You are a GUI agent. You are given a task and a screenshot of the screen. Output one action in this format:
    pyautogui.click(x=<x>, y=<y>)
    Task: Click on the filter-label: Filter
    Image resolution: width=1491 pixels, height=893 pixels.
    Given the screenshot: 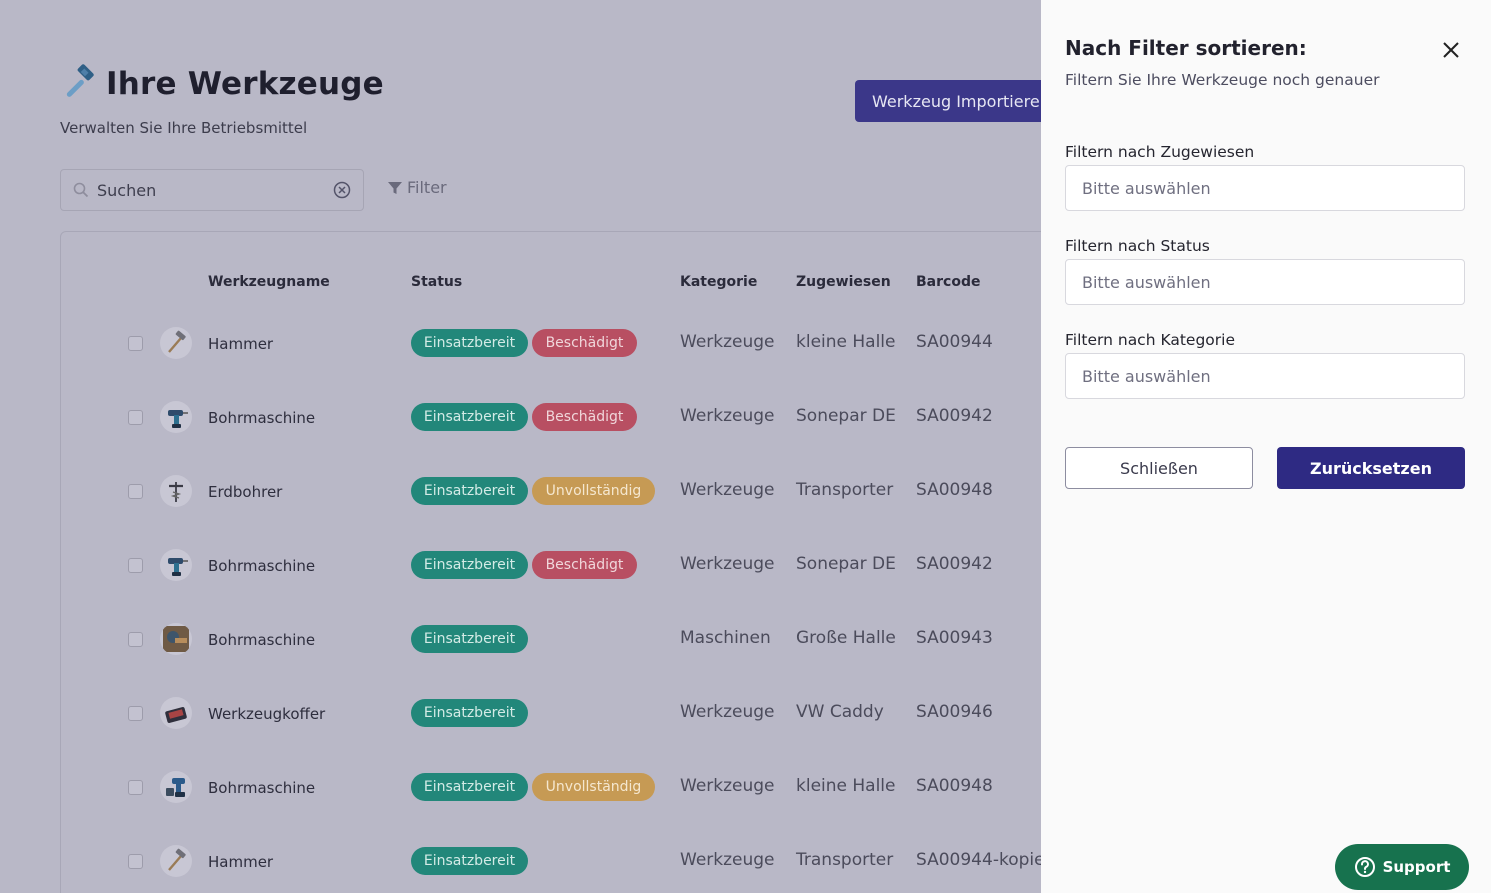 What is the action you would take?
    pyautogui.click(x=427, y=187)
    